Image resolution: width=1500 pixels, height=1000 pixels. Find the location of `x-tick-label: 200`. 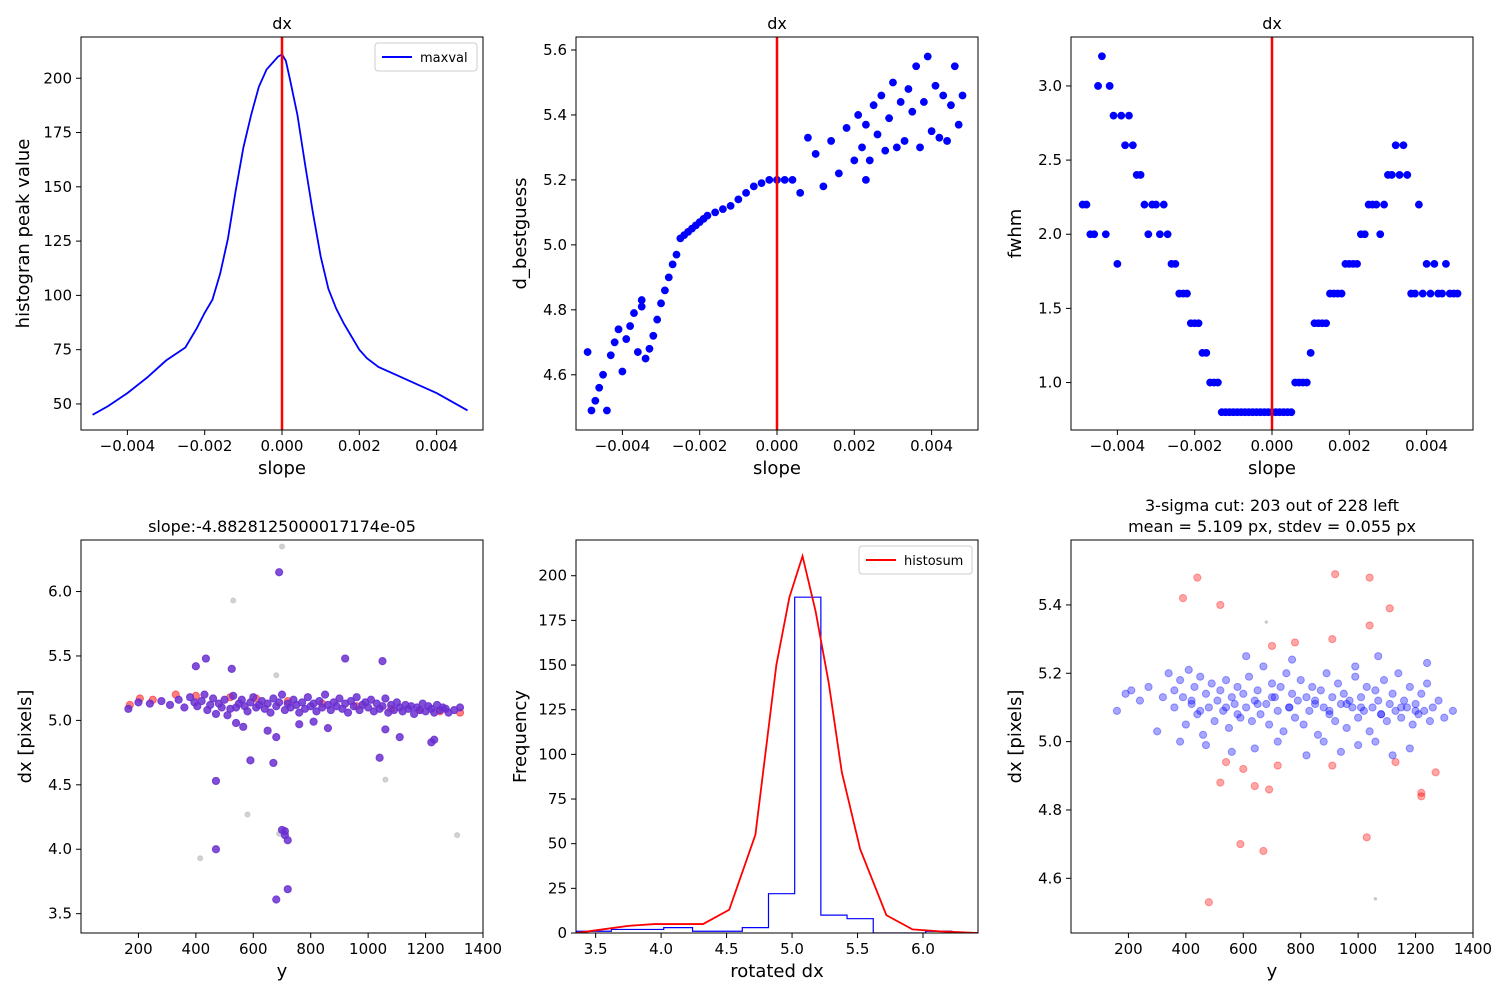

x-tick-label: 200 is located at coordinates (138, 949).